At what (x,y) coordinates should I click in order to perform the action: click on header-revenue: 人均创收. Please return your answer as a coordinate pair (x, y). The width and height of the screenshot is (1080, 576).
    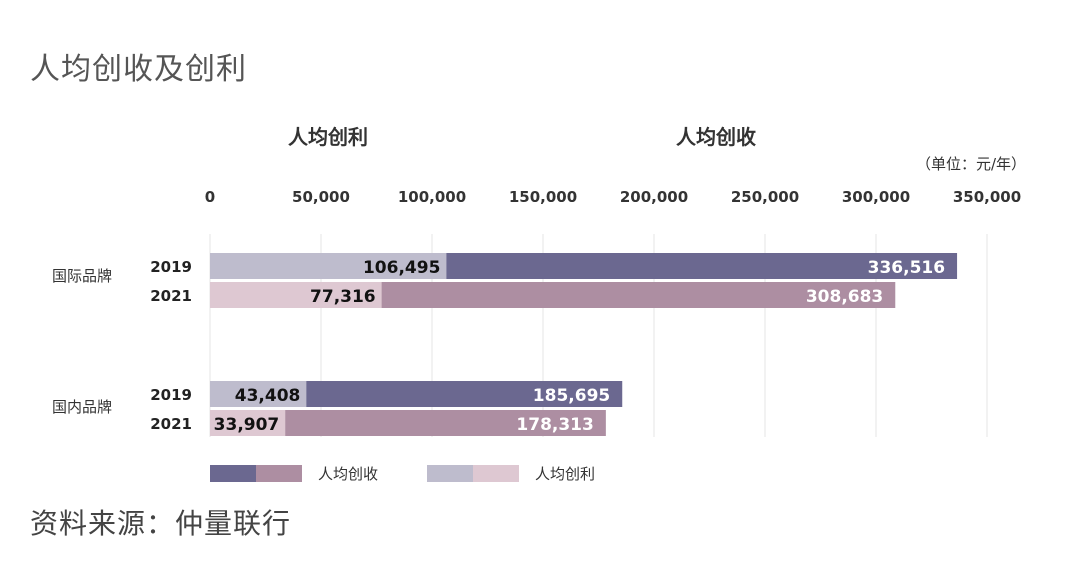
    Looking at the image, I should click on (716, 137).